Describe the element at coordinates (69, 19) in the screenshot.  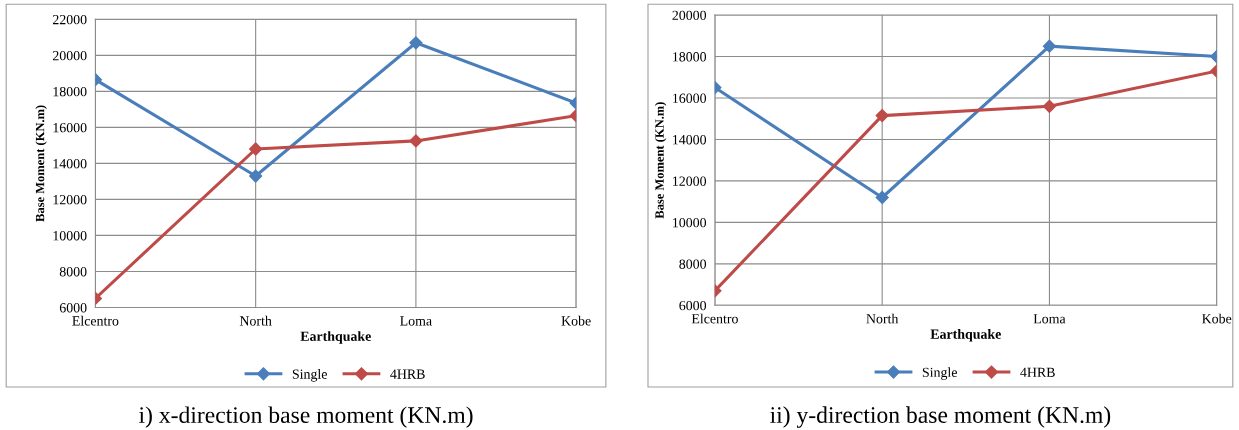
I see `y-tick-label: 22000` at that location.